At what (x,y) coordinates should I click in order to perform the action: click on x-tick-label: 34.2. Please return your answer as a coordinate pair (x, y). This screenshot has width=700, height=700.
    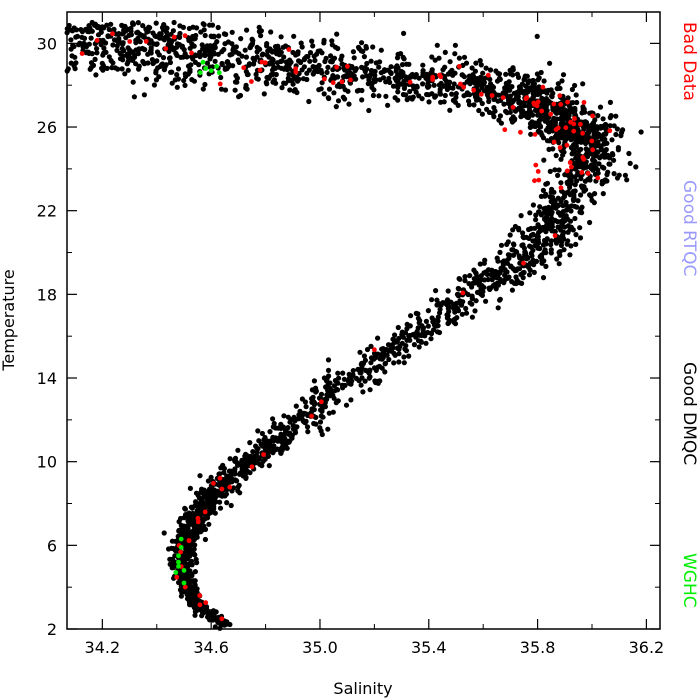
    Looking at the image, I should click on (103, 647).